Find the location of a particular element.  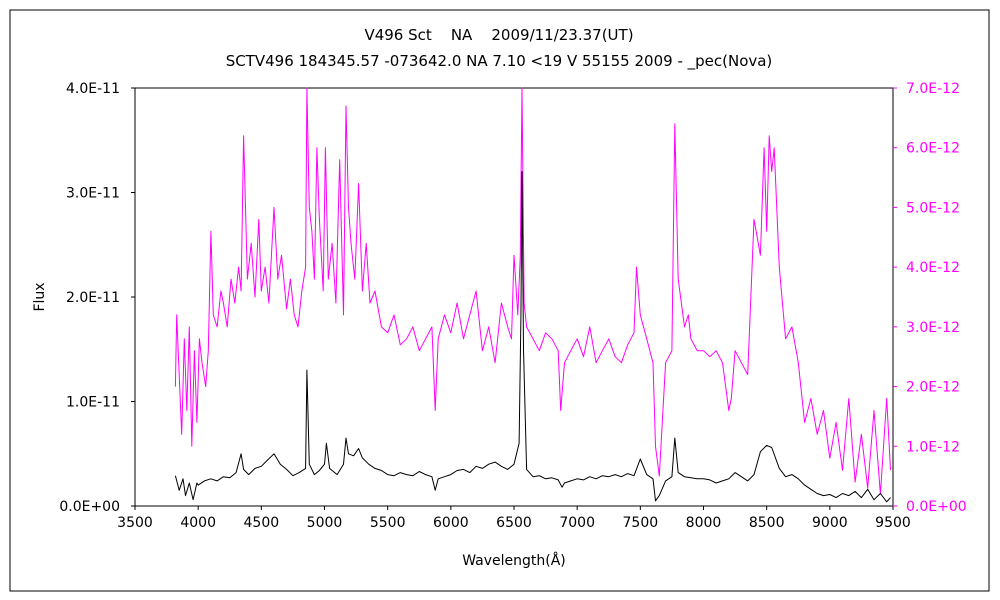

y-left-tick-label: 4.0E-11 is located at coordinates (93, 89).